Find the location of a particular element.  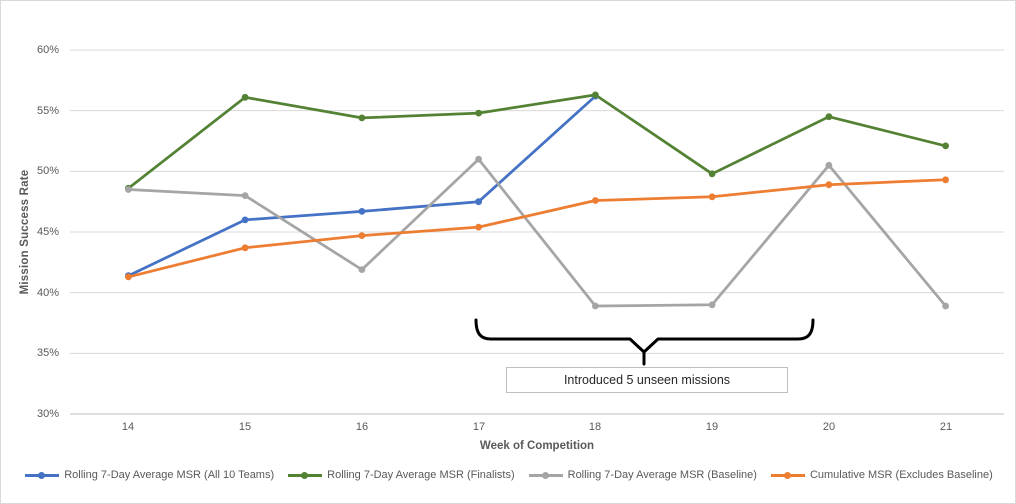

y-tick-label: 60% is located at coordinates (47, 50).